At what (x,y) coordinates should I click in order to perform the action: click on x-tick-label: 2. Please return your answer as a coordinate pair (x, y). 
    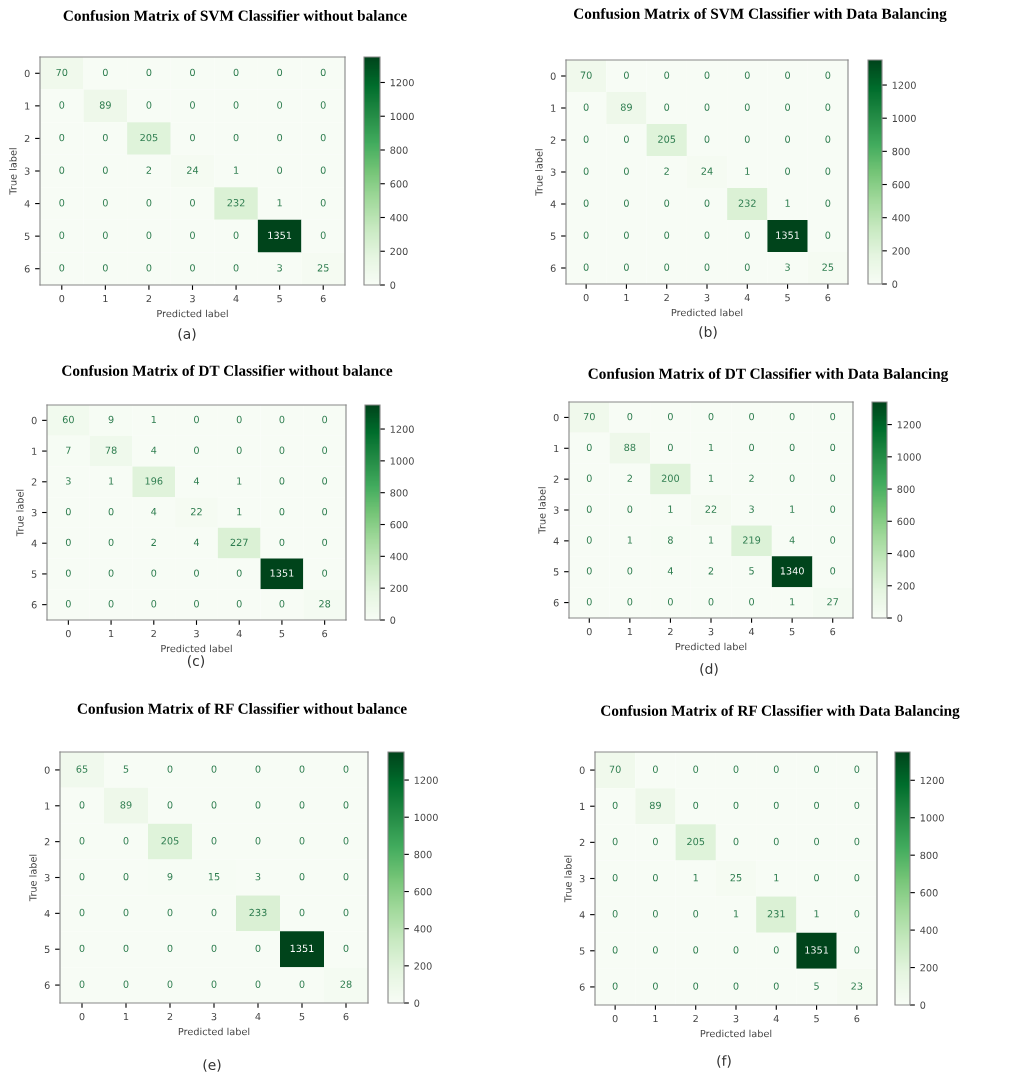
    Looking at the image, I should click on (666, 297).